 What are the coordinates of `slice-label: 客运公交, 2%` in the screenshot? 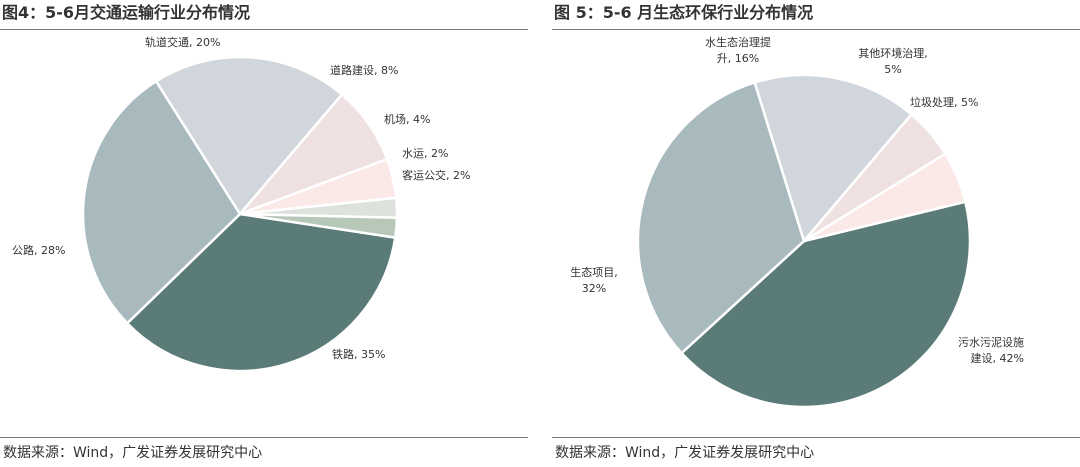 It's located at (436, 175).